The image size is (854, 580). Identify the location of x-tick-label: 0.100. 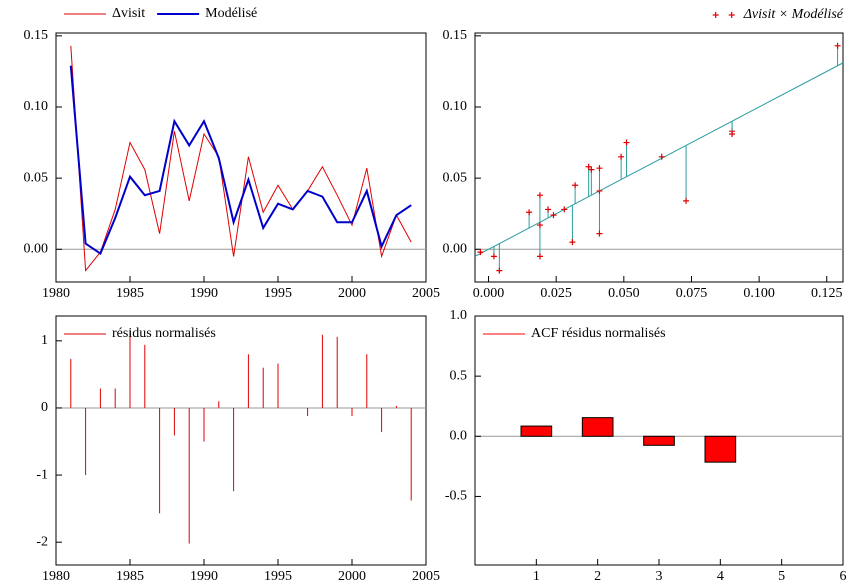
(759, 293).